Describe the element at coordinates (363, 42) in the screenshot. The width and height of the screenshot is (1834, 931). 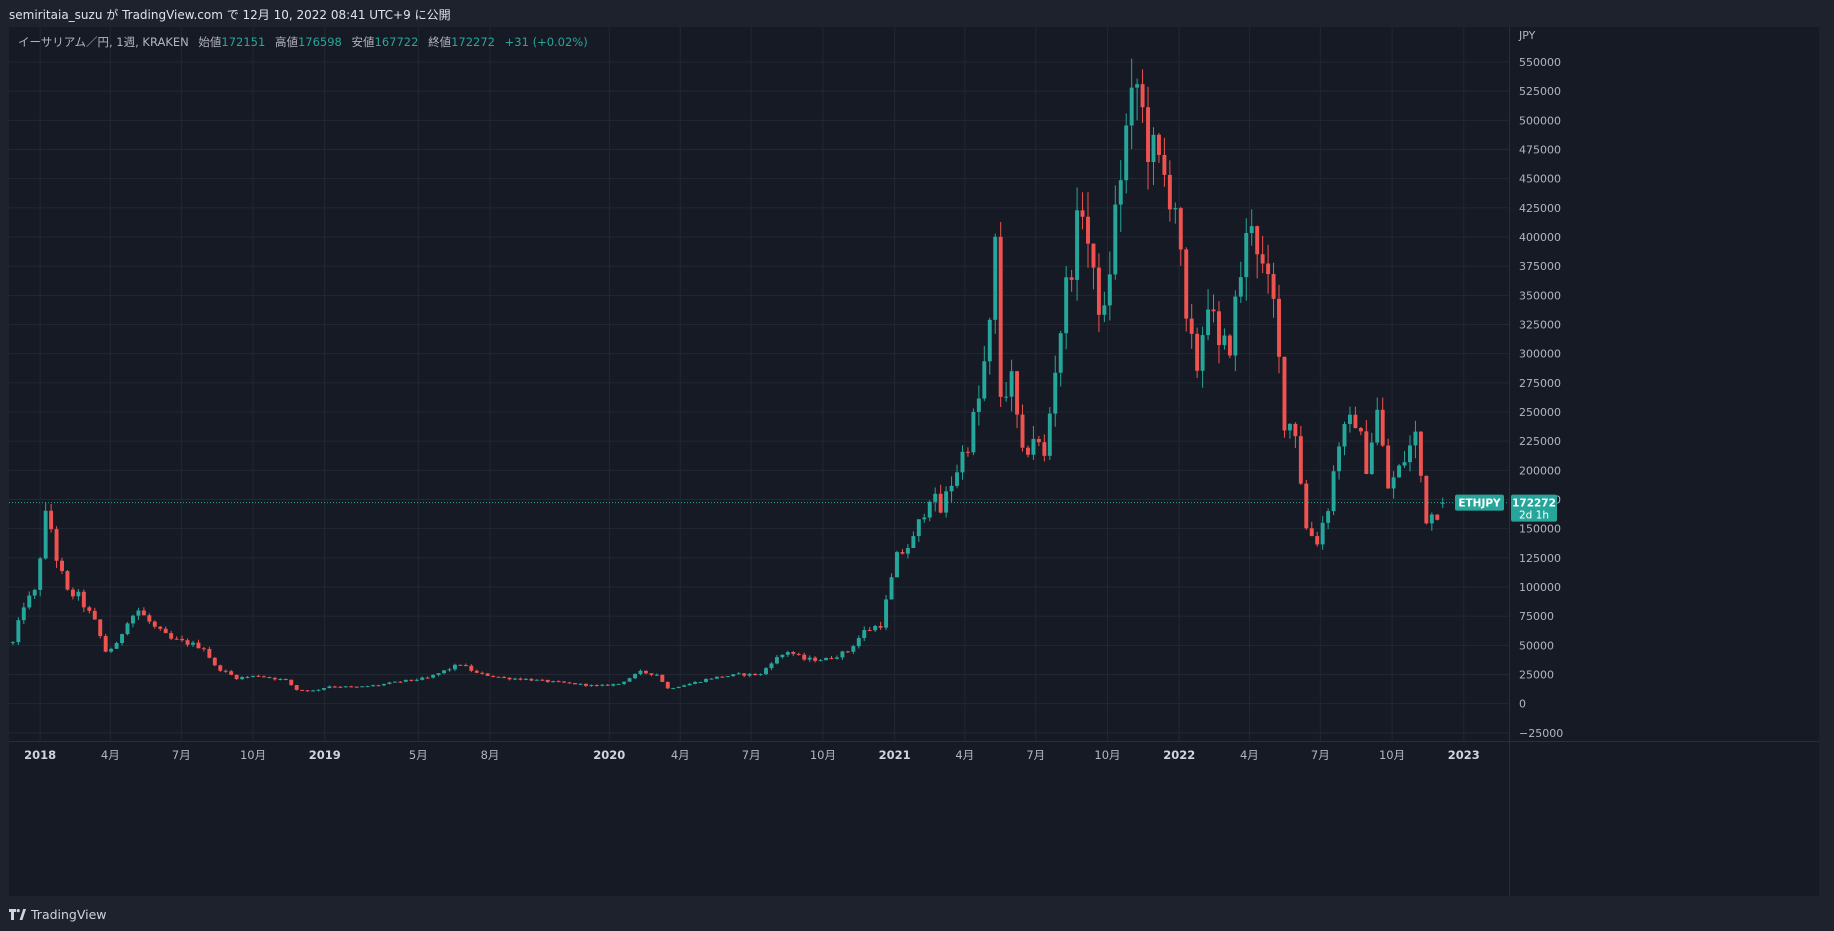
I see `legend-low-label: 安値` at that location.